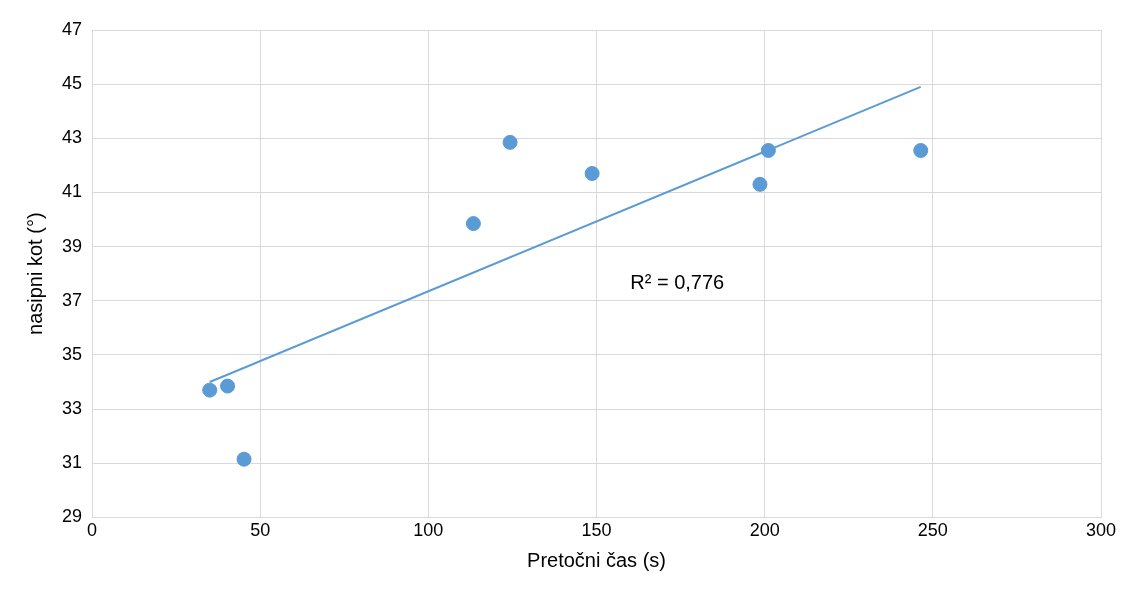  I want to click on y-tick-label: 31, so click(72, 462).